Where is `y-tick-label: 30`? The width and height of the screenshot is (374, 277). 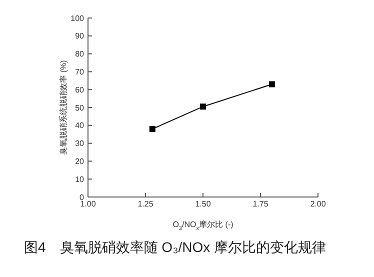 y-tick-label: 30 is located at coordinates (80, 143).